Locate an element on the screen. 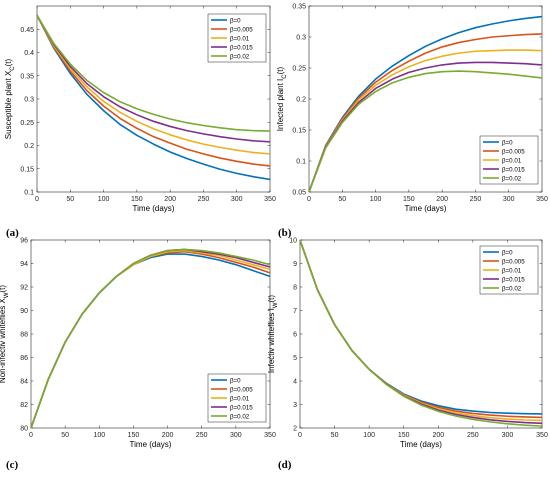 This screenshot has width=550, height=478. y-tick-label: 10 is located at coordinates (293, 241).